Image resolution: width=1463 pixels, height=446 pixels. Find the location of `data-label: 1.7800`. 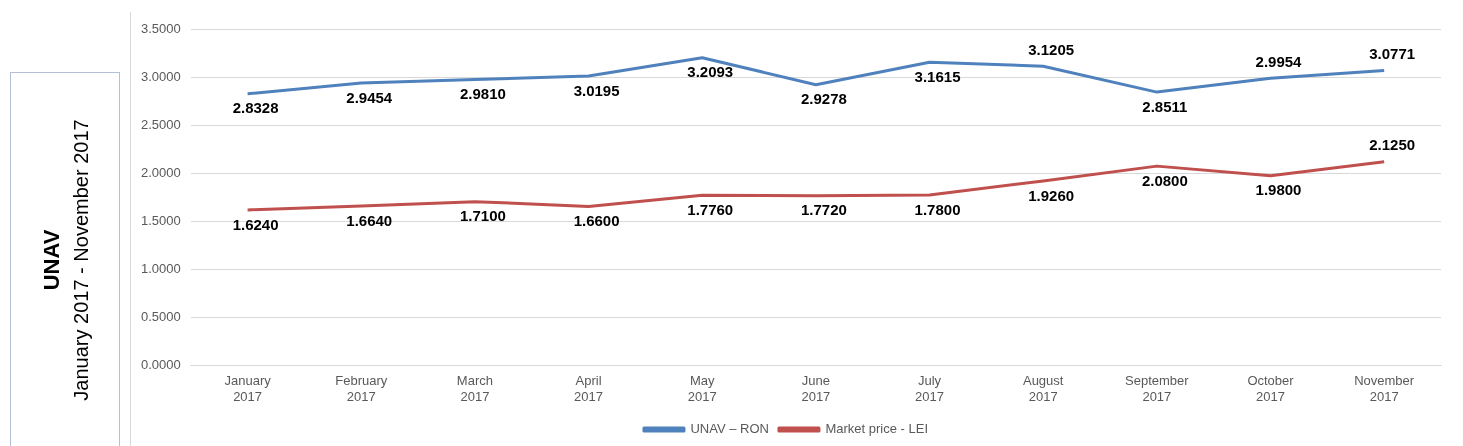

data-label: 1.7800 is located at coordinates (937, 209).